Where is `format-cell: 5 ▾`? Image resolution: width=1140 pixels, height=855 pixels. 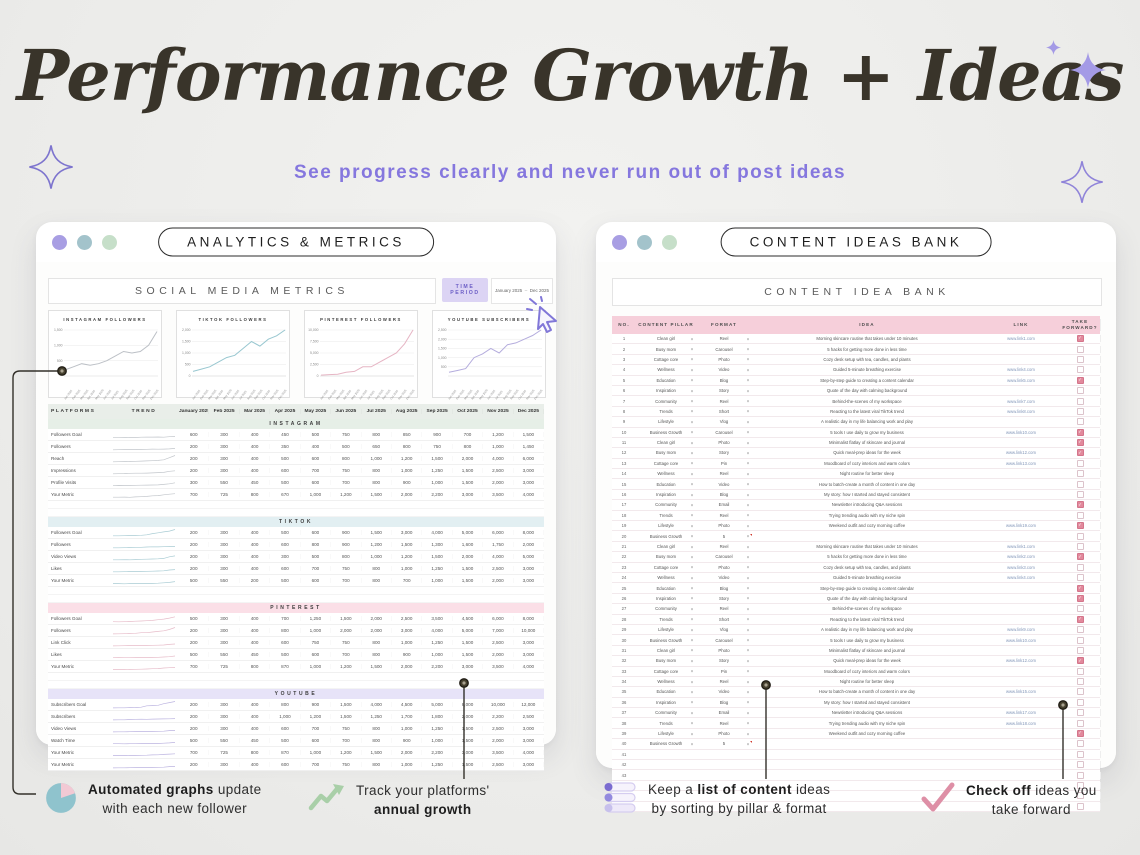
format-cell: 5 ▾ is located at coordinates (724, 743).